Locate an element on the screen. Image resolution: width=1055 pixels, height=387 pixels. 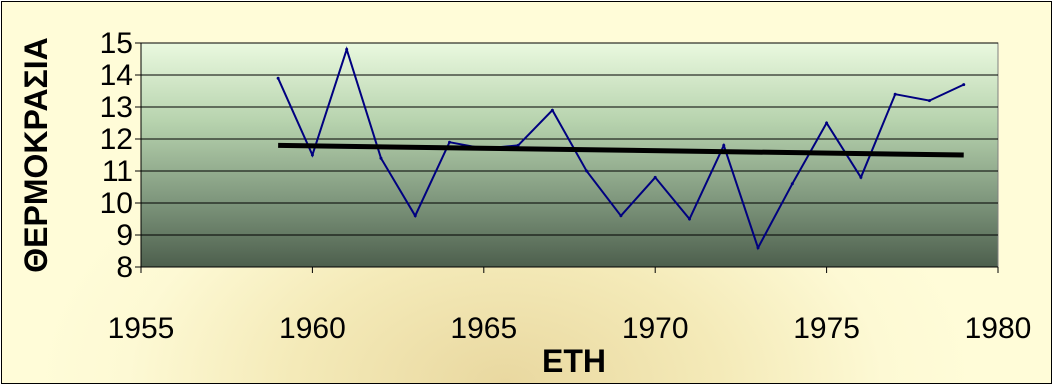
trend-line is located at coordinates (621, 150).